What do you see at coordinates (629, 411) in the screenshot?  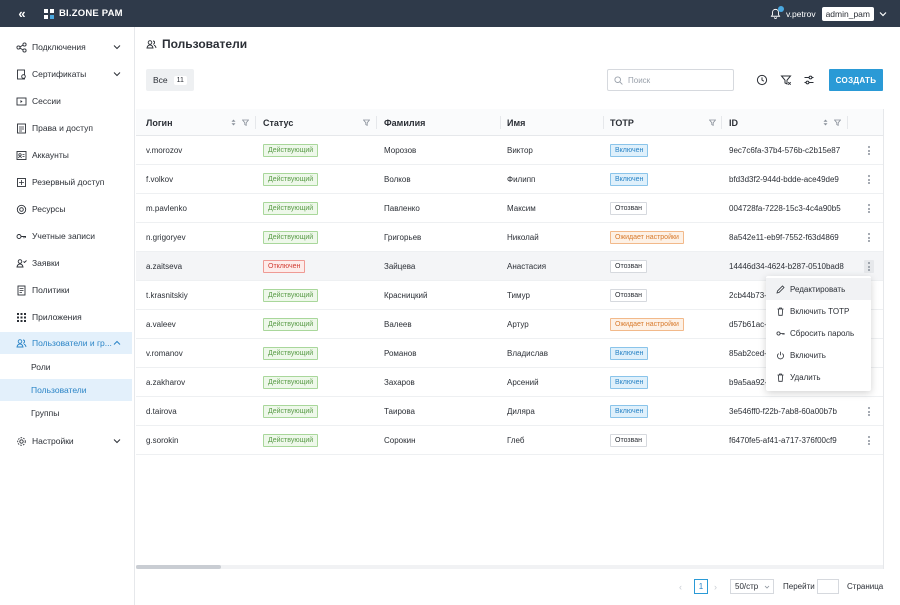 I see `totp-badge: Включен` at bounding box center [629, 411].